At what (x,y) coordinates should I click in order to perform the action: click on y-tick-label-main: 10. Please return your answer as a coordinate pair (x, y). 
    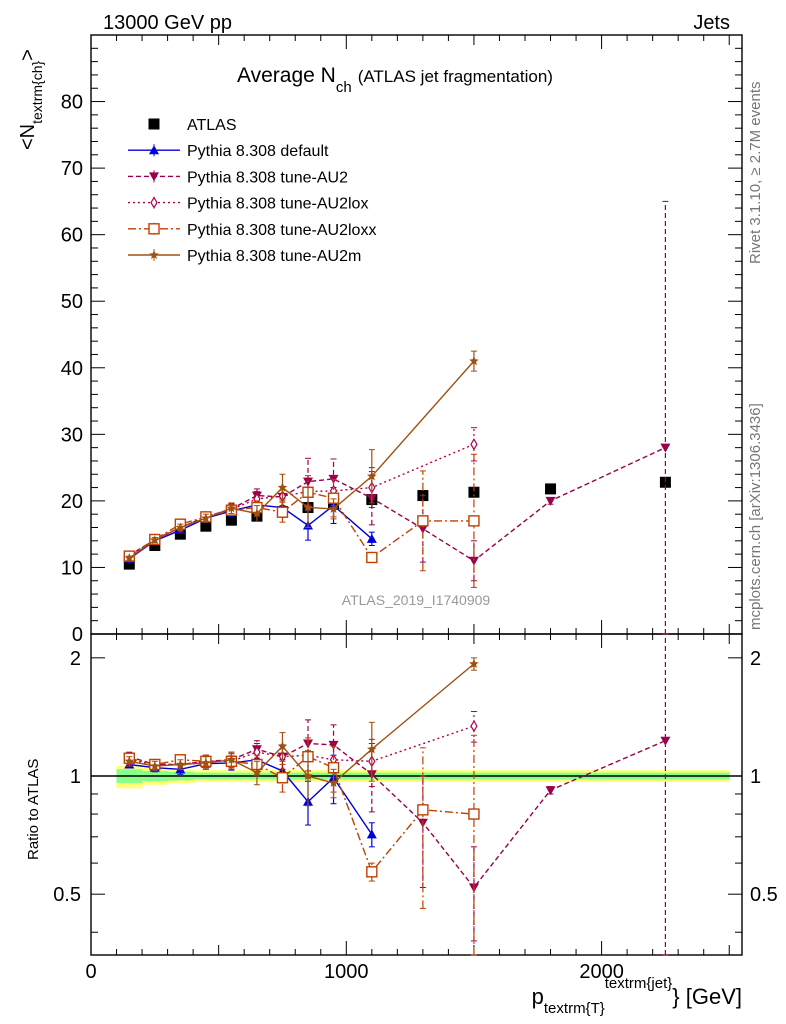
    Looking at the image, I should click on (72, 568).